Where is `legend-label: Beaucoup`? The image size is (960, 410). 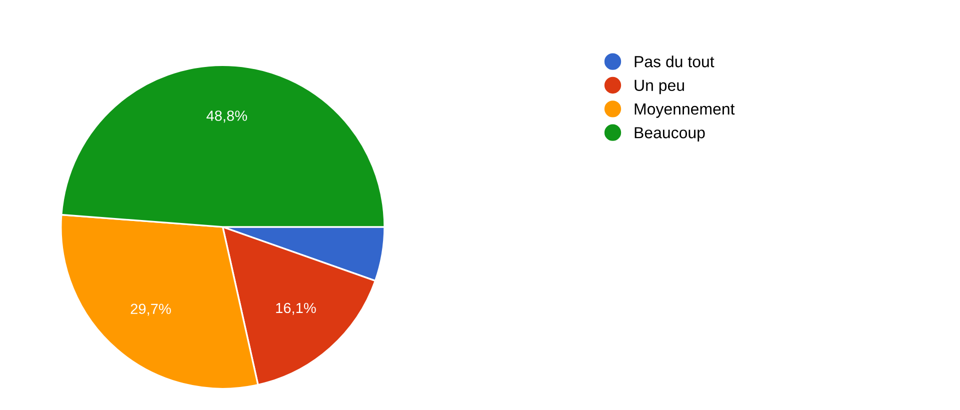 legend-label: Beaucoup is located at coordinates (669, 134).